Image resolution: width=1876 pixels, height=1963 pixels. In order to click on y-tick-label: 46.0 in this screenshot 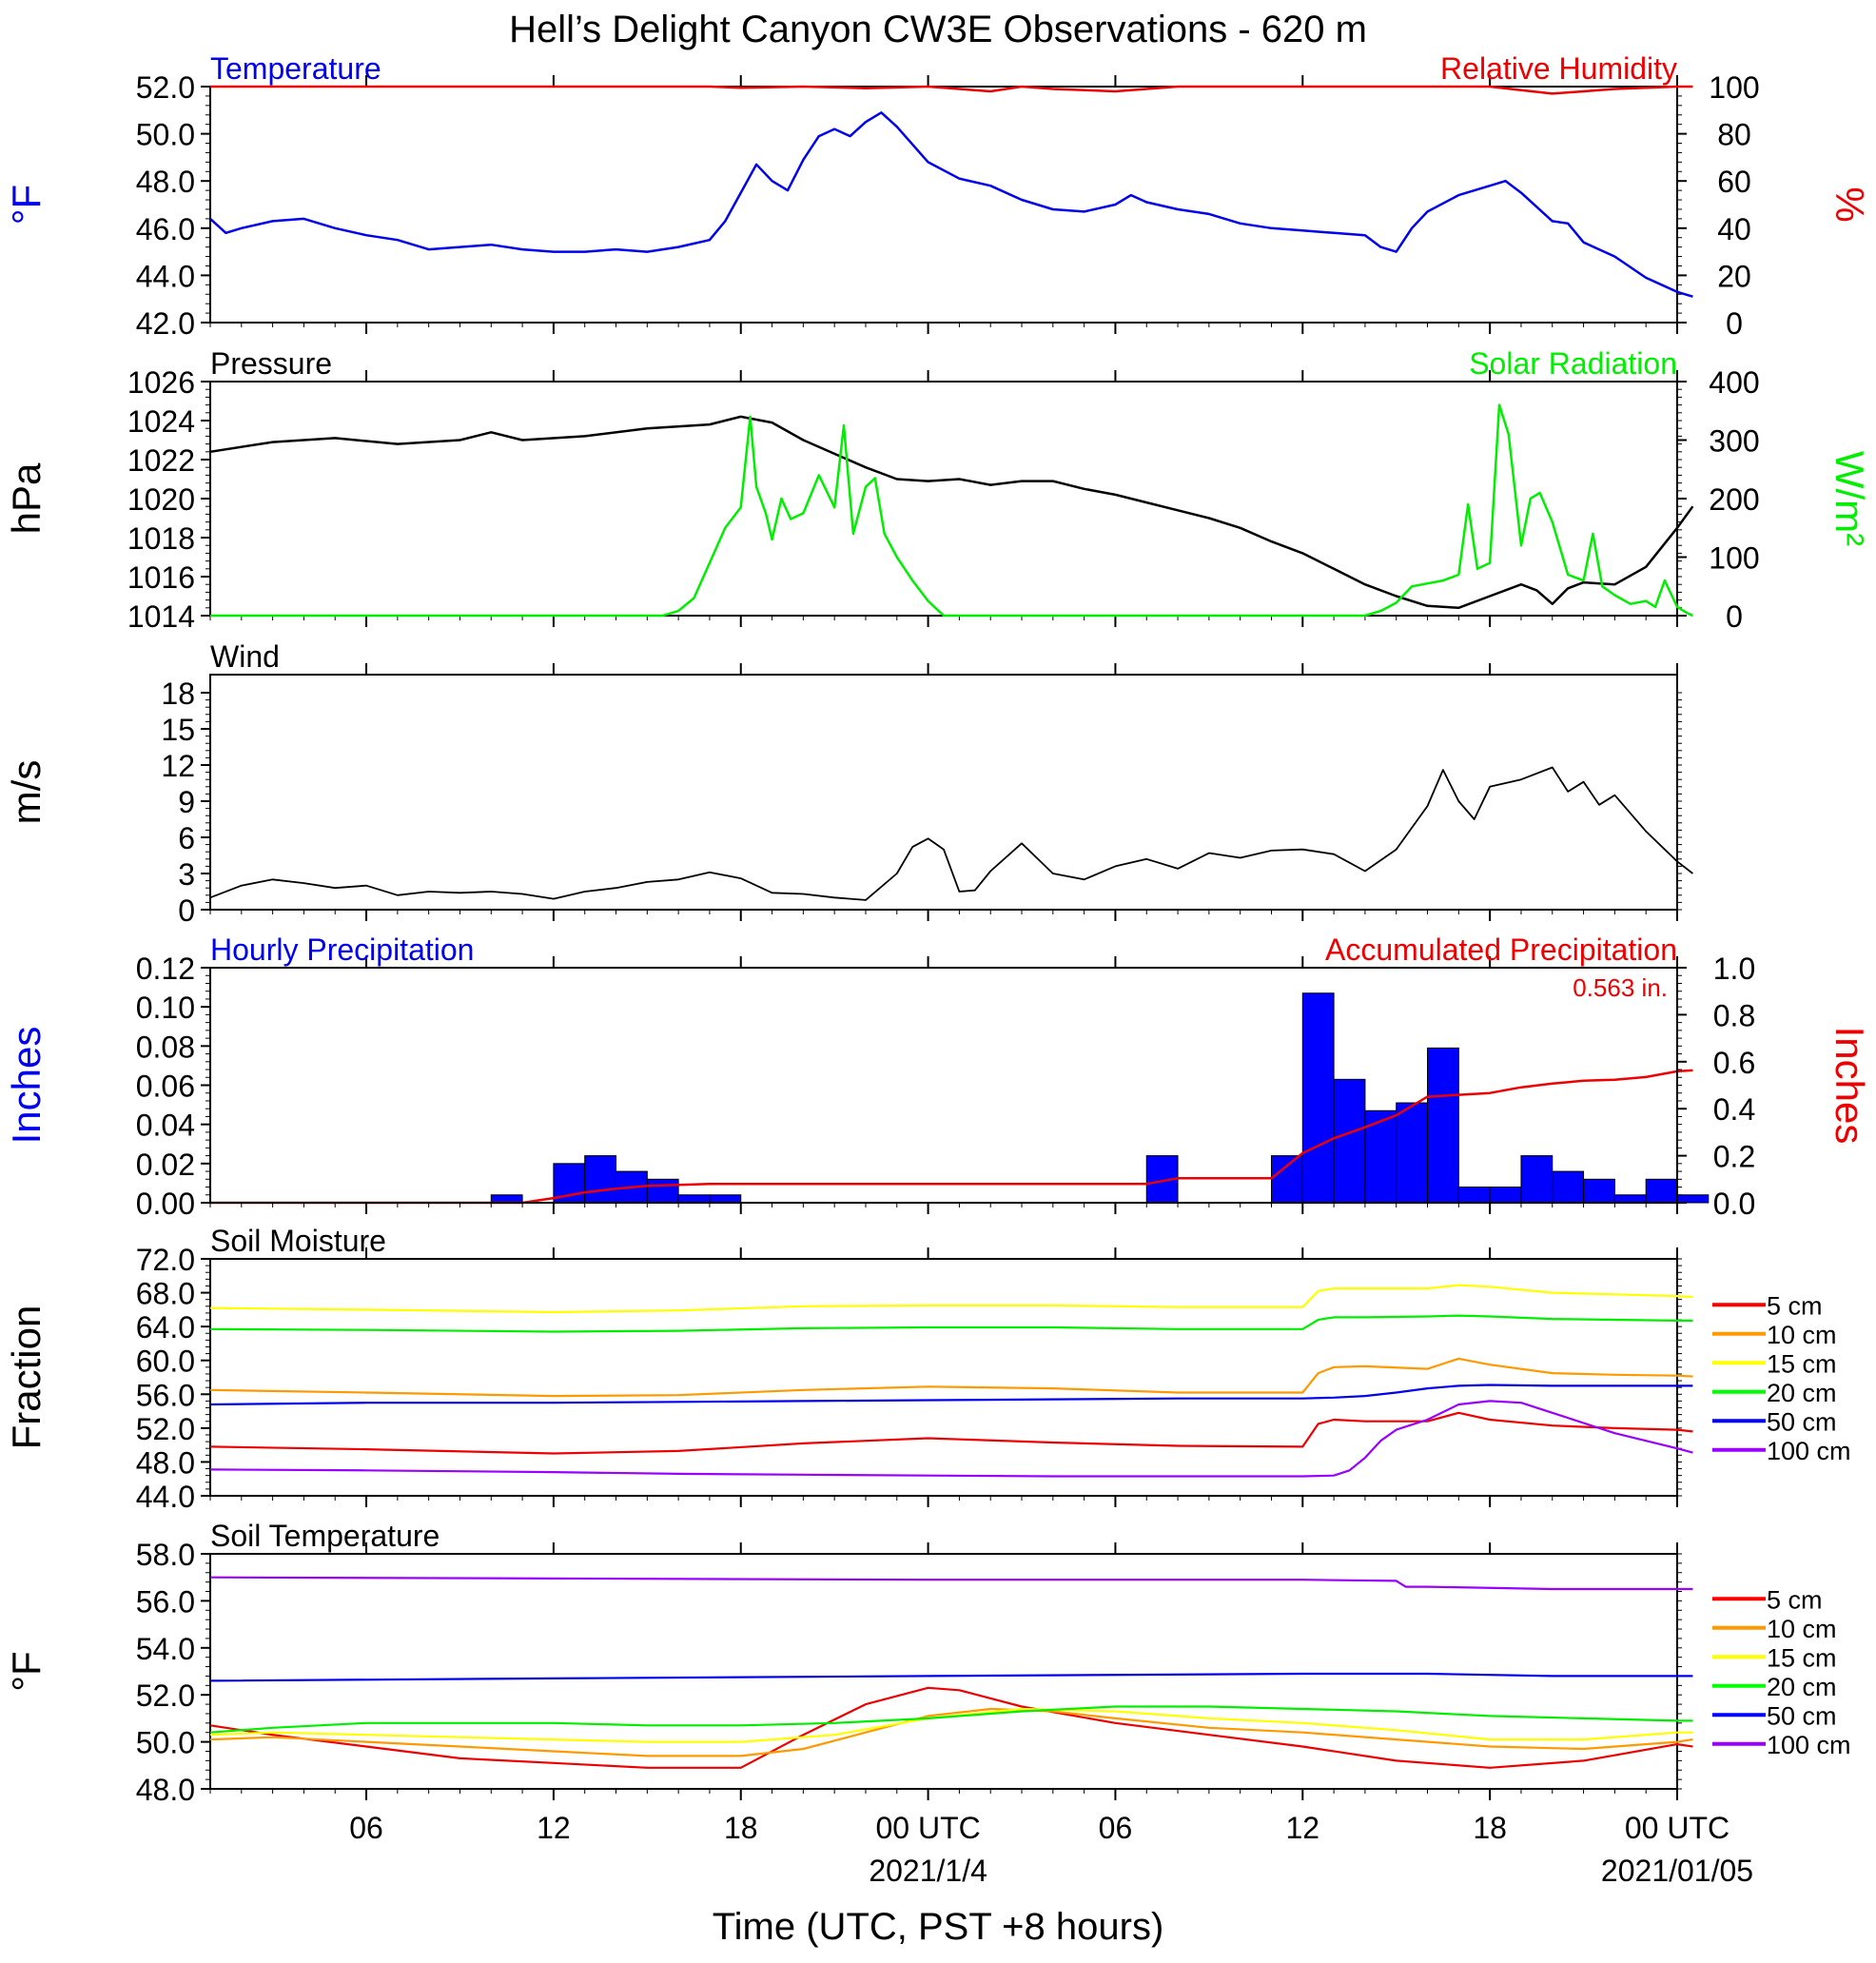, I will do `click(165, 229)`.